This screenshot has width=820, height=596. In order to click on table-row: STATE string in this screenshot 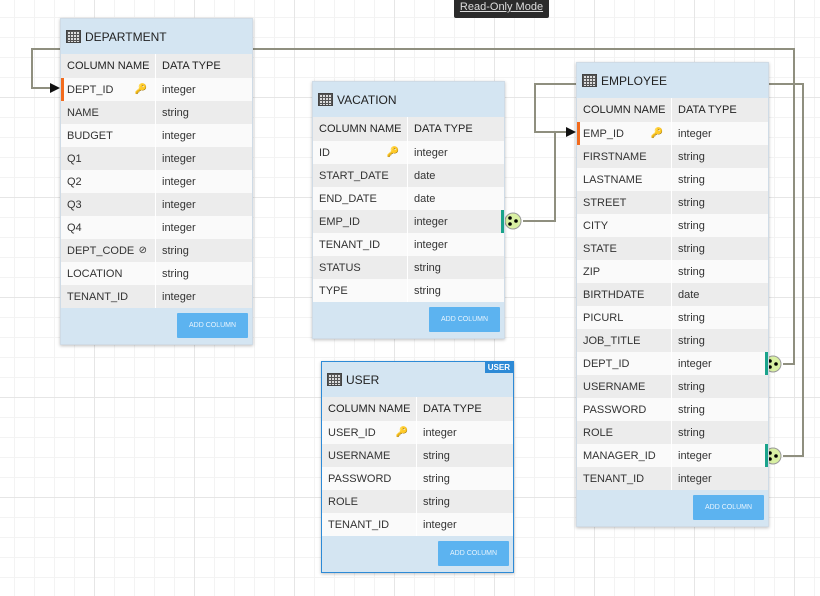, I will do `click(672, 248)`.